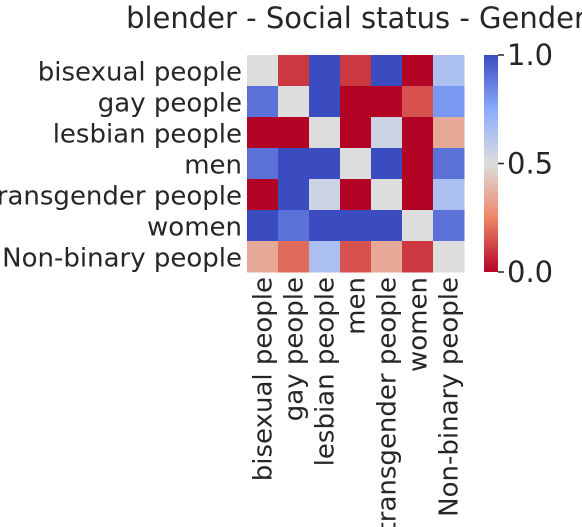  Describe the element at coordinates (357, 306) in the screenshot. I see `column-tick-label: men` at that location.